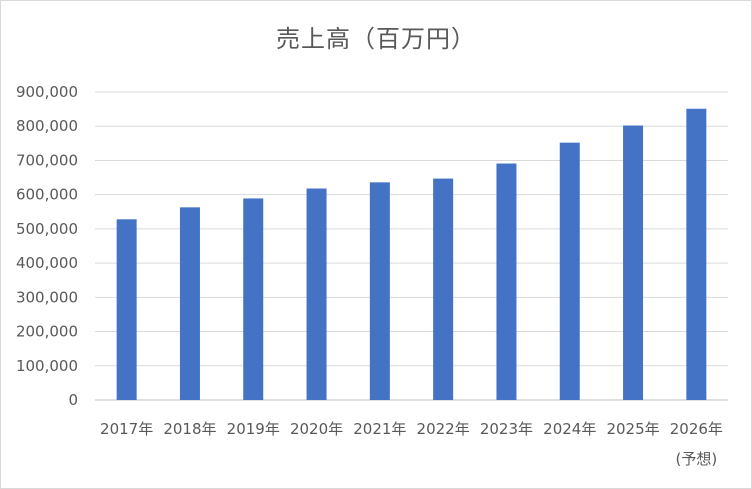 This screenshot has width=752, height=489. What do you see at coordinates (126, 429) in the screenshot?
I see `x-tick-label: 2017年` at bounding box center [126, 429].